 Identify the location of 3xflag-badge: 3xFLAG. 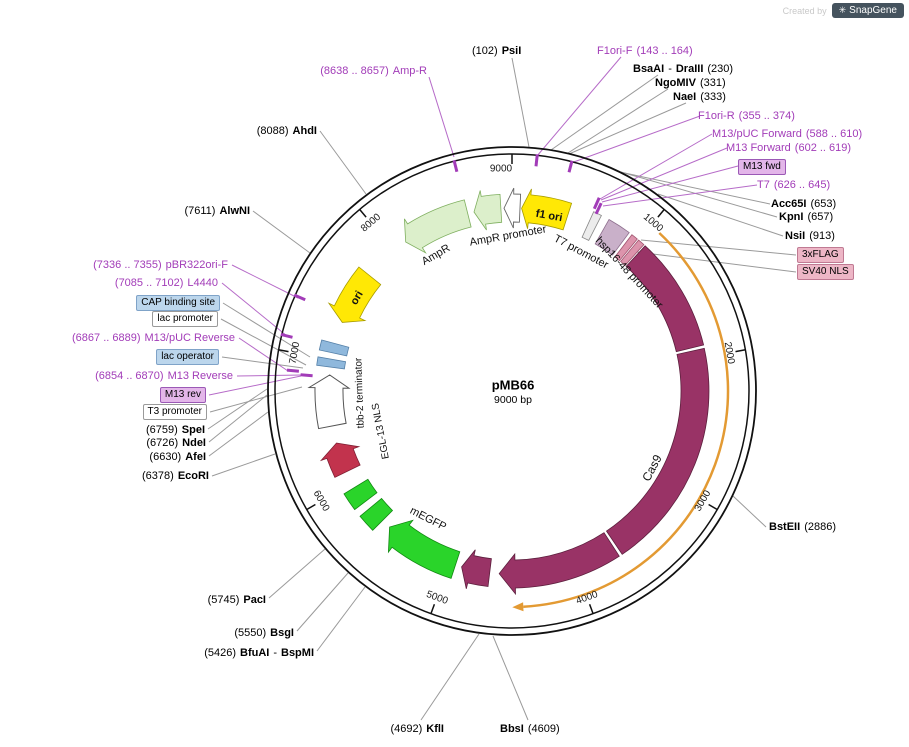
(820, 255).